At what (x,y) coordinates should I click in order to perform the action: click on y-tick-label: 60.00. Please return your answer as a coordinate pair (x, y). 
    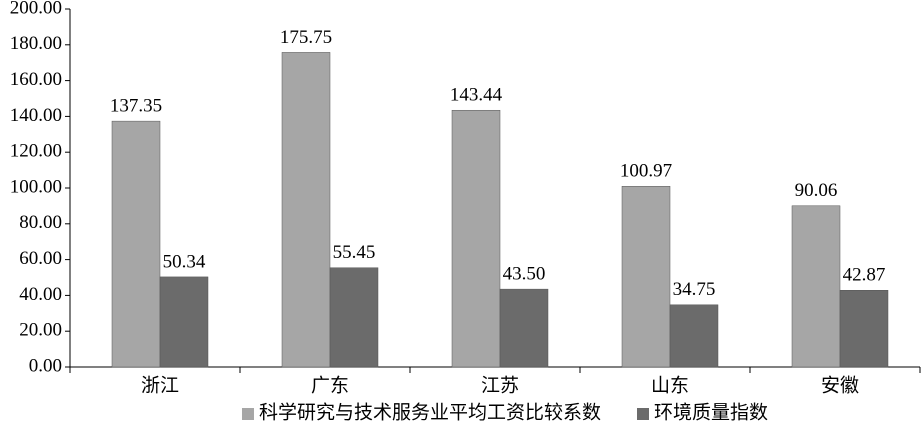
    Looking at the image, I should click on (40, 258).